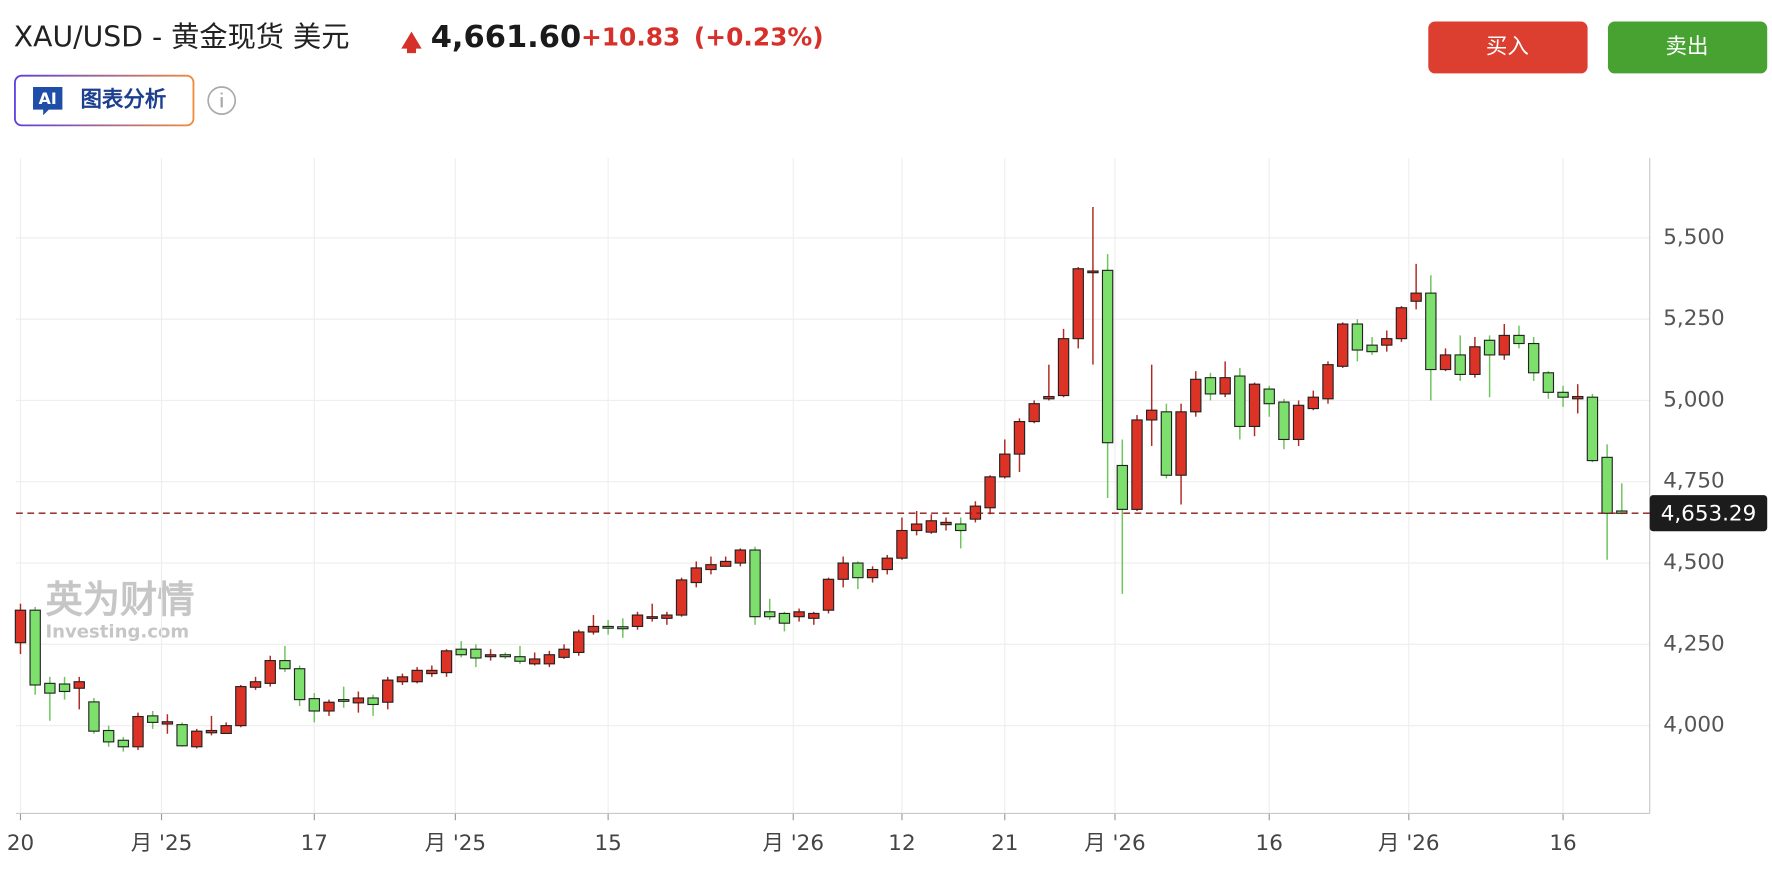 Image resolution: width=1772 pixels, height=888 pixels. Describe the element at coordinates (1004, 843) in the screenshot. I see `x-tick-label: 21` at that location.